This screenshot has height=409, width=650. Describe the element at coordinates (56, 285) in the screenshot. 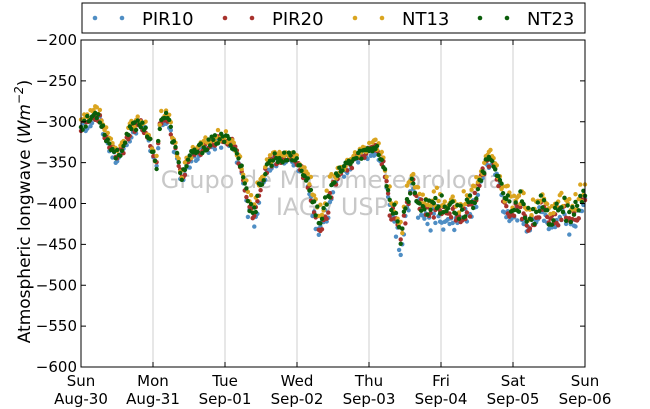

I see `y-tick-label-6: −500` at that location.